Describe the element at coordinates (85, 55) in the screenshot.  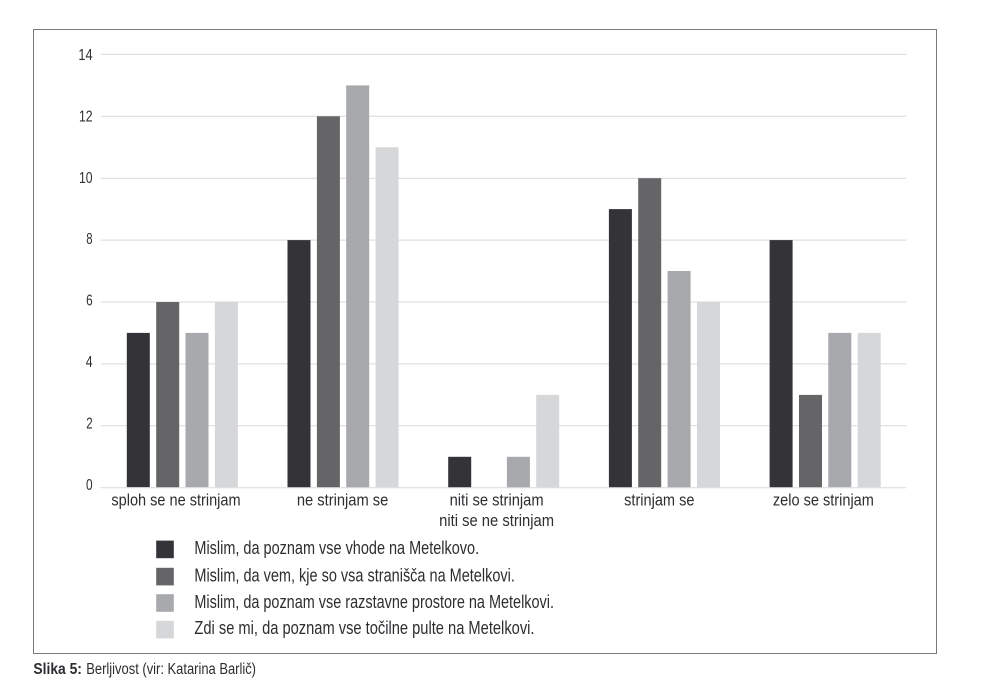
I see `svg-text: 14` at that location.